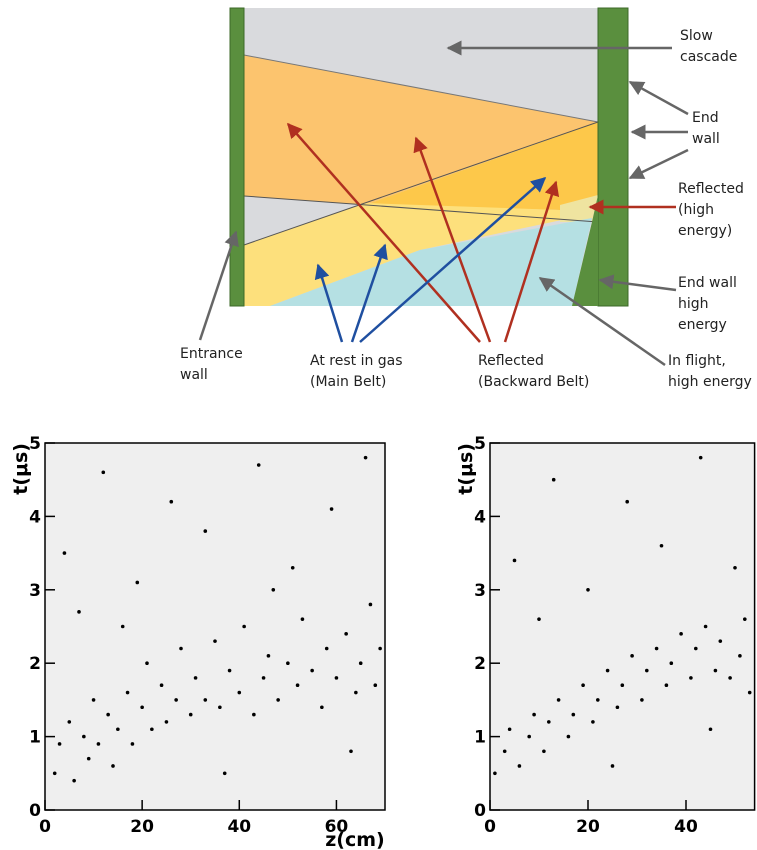 The width and height of the screenshot is (757, 850). I want to click on diagram-label: energy, so click(702, 325).